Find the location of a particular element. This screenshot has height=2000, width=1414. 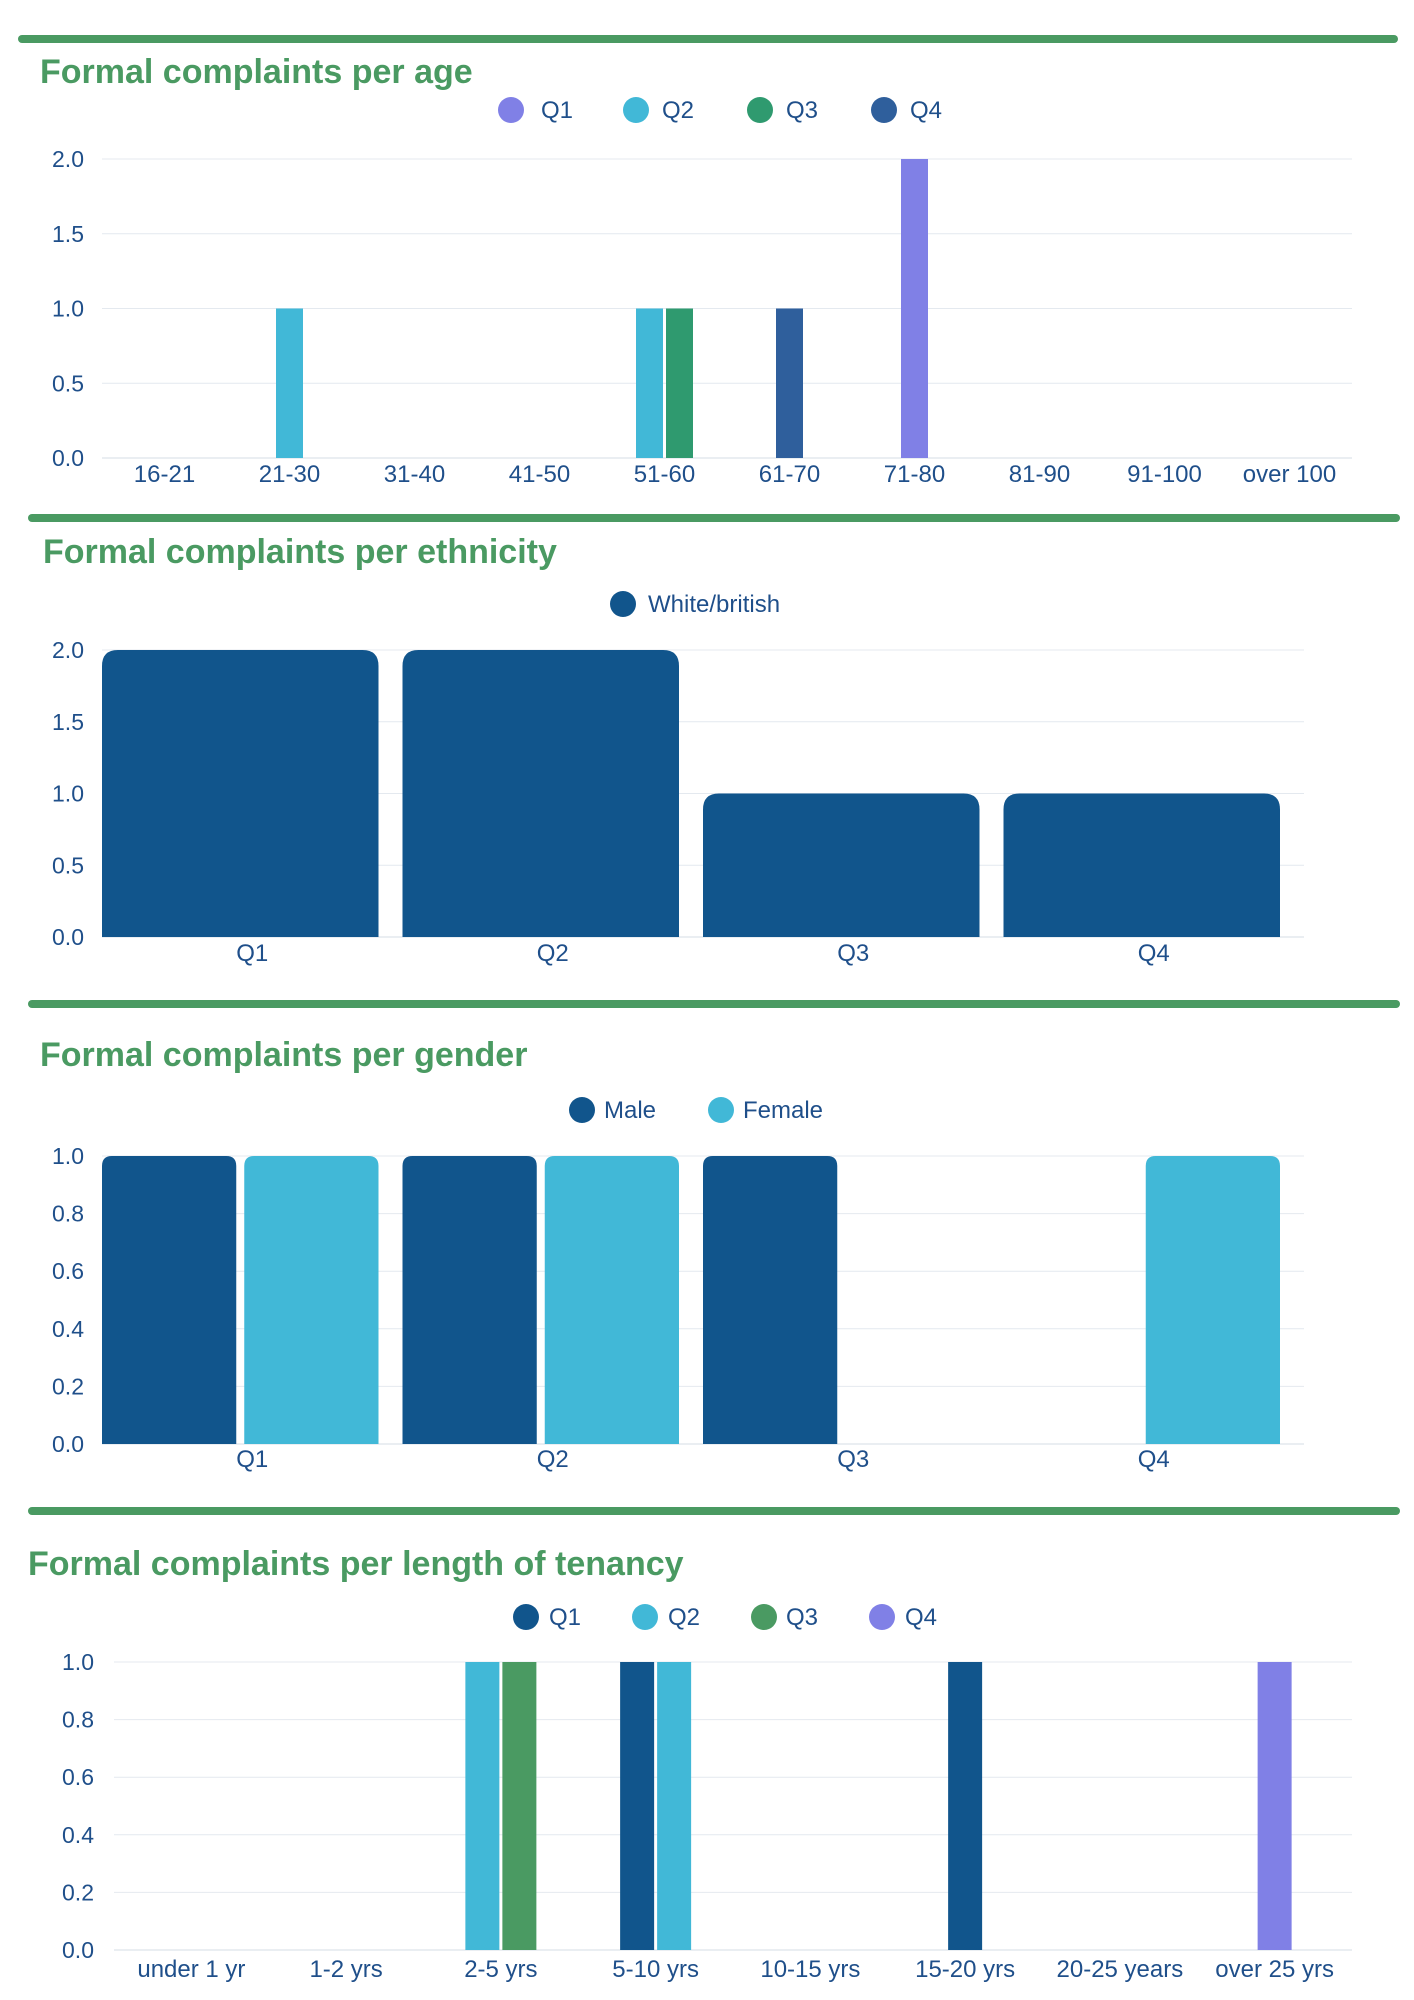

x-tick-label: 5-10 yrs is located at coordinates (655, 1969).